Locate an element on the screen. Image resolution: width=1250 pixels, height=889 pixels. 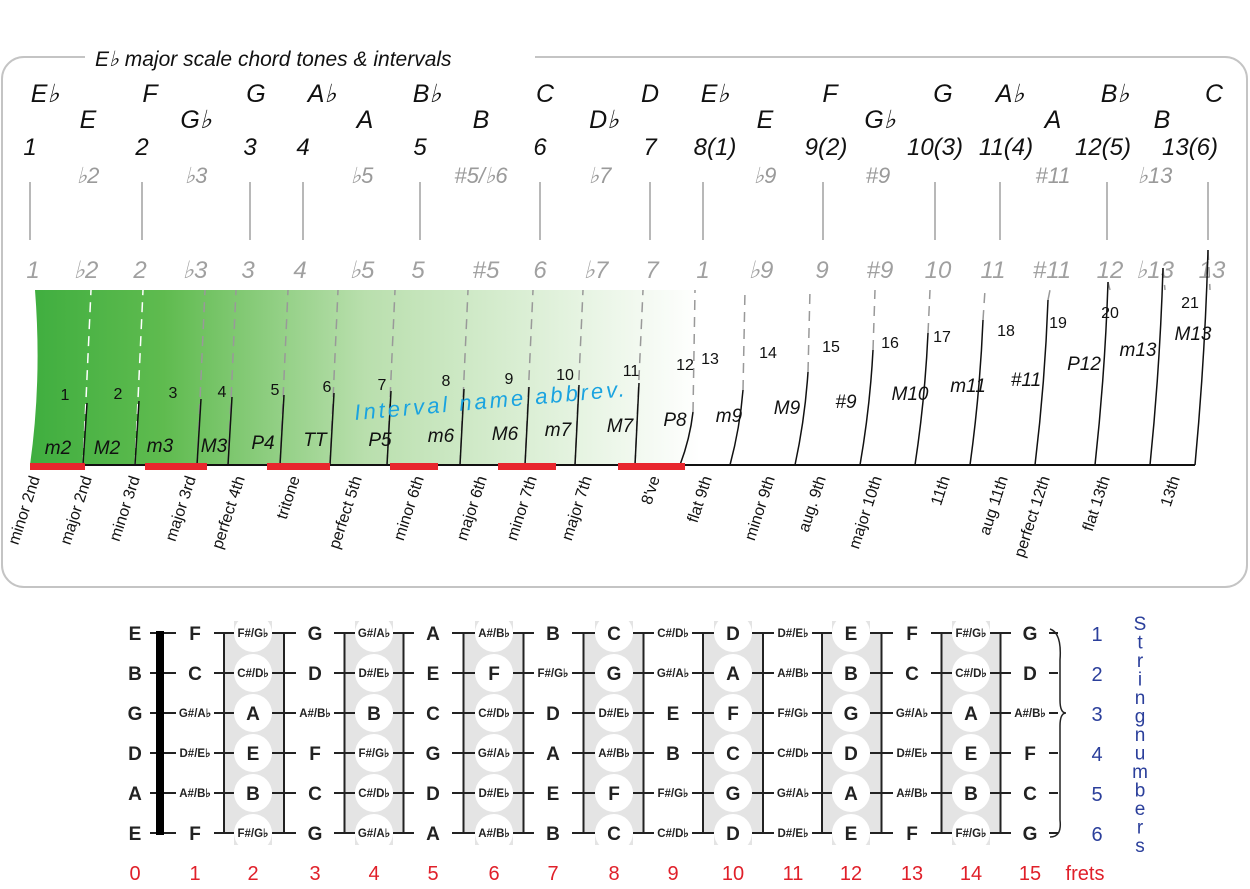
fret-number: 15 is located at coordinates (1030, 874).